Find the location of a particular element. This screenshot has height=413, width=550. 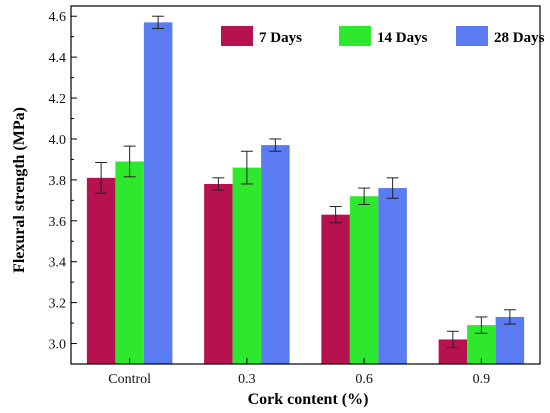

legend: 7 Days 14 Days 28 Days is located at coordinates (383, 36).